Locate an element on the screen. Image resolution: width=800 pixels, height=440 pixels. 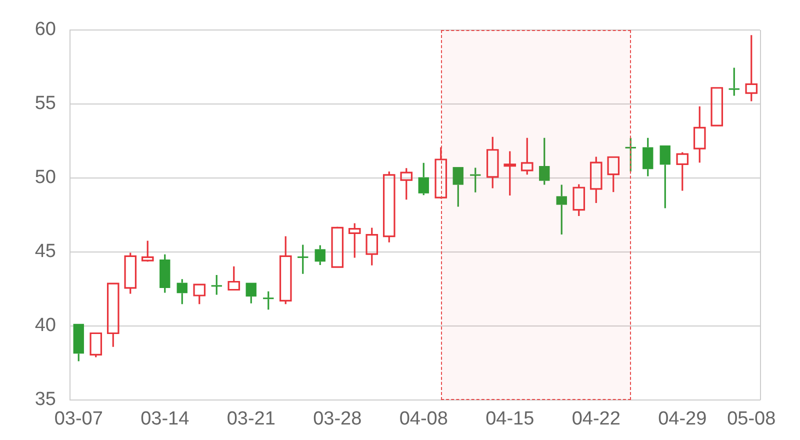
x-tick-label: 04-22 is located at coordinates (596, 419).